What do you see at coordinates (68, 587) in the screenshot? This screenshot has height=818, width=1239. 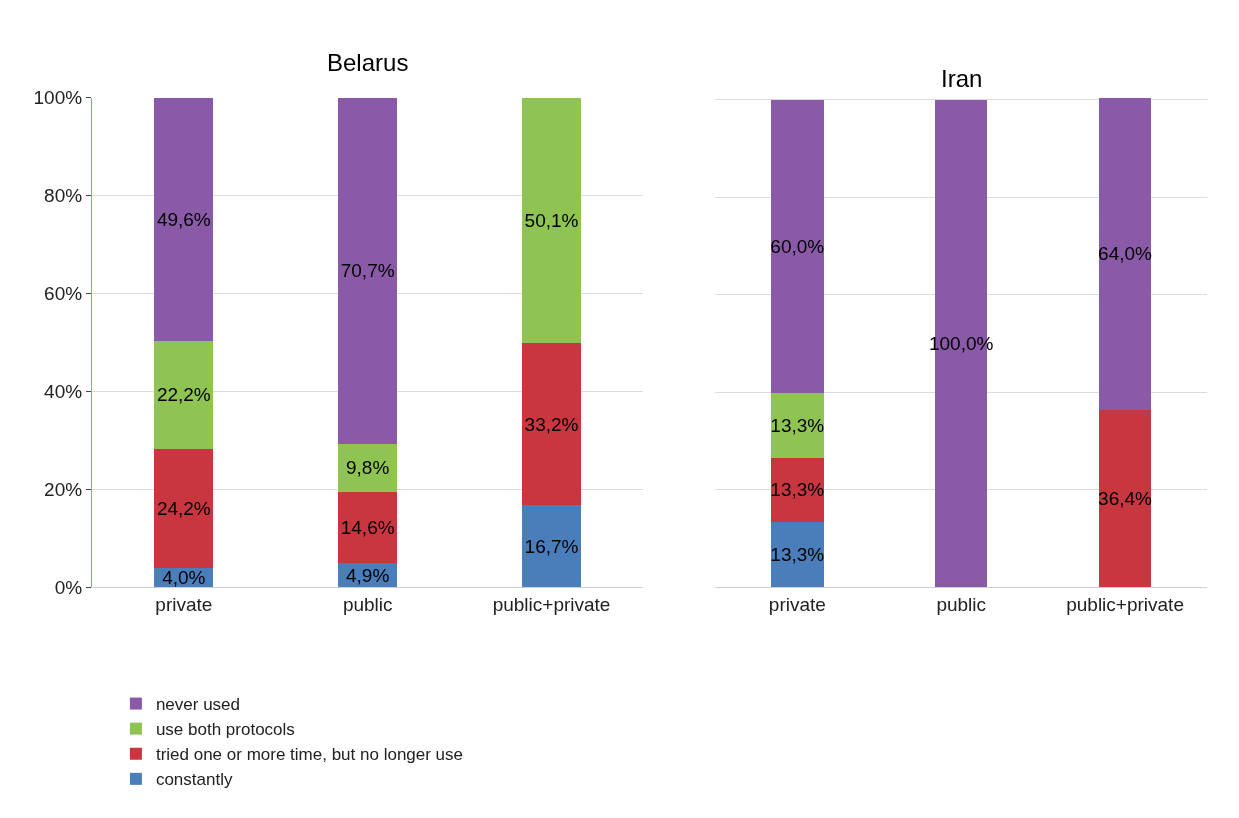 I see `y-tick-label: 0%` at bounding box center [68, 587].